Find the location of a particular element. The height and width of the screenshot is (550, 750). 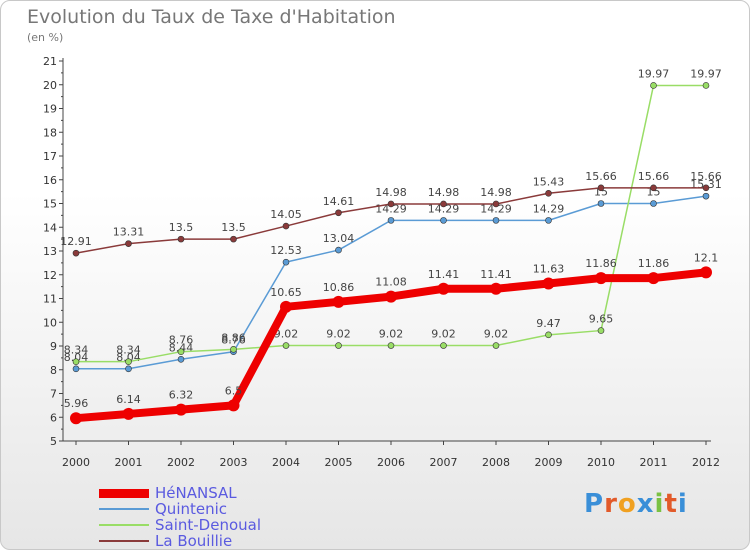

data-label: 5.96 is located at coordinates (76, 403).